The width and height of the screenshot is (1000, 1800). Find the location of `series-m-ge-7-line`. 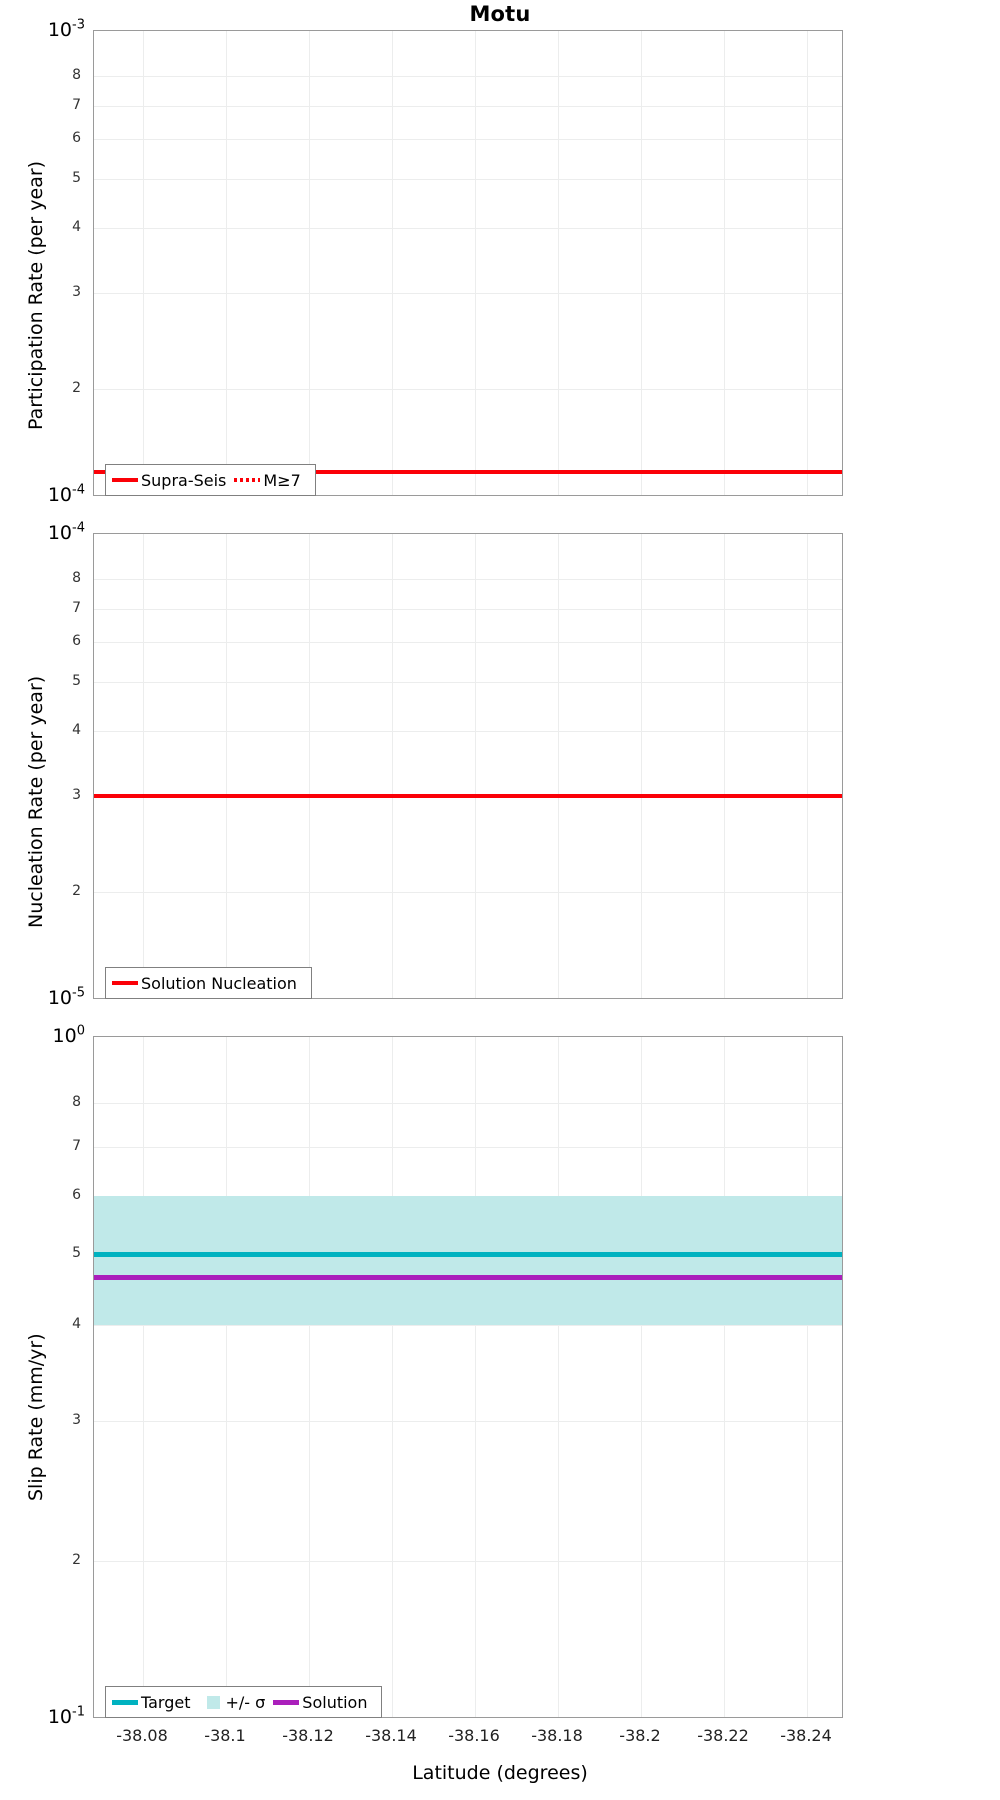

series-m-ge-7-line is located at coordinates (468, 472).